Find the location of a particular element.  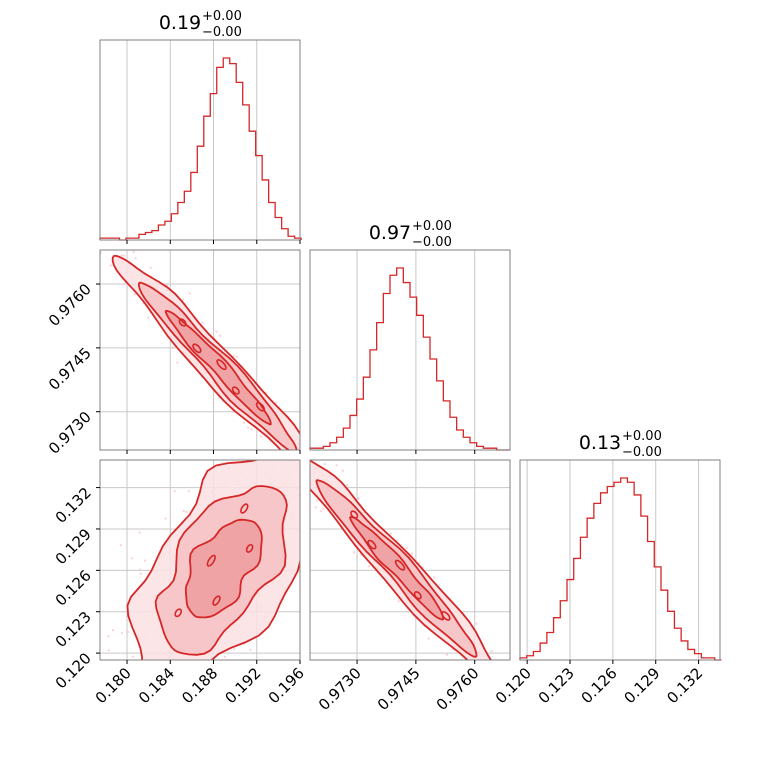

x0-tick-label-1: 0.184 is located at coordinates (156, 685).